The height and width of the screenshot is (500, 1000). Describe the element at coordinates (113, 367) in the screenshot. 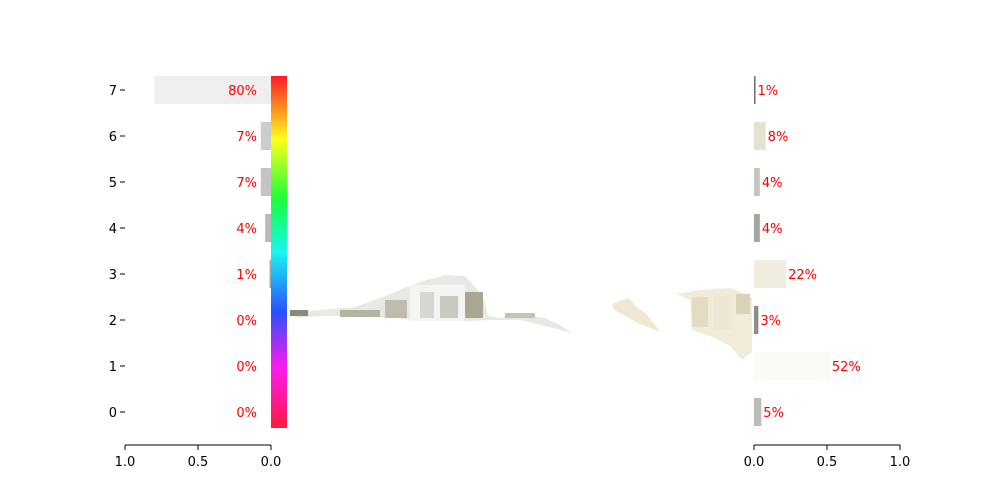

I see `left-y-tick-label-1: 1` at that location.